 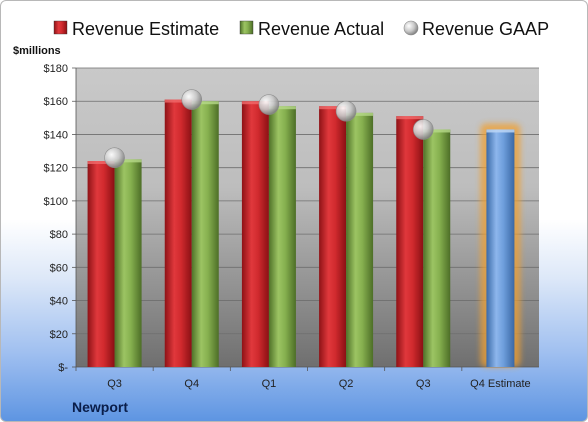 What do you see at coordinates (191, 384) in the screenshot?
I see `x-tick-label: Q4` at bounding box center [191, 384].